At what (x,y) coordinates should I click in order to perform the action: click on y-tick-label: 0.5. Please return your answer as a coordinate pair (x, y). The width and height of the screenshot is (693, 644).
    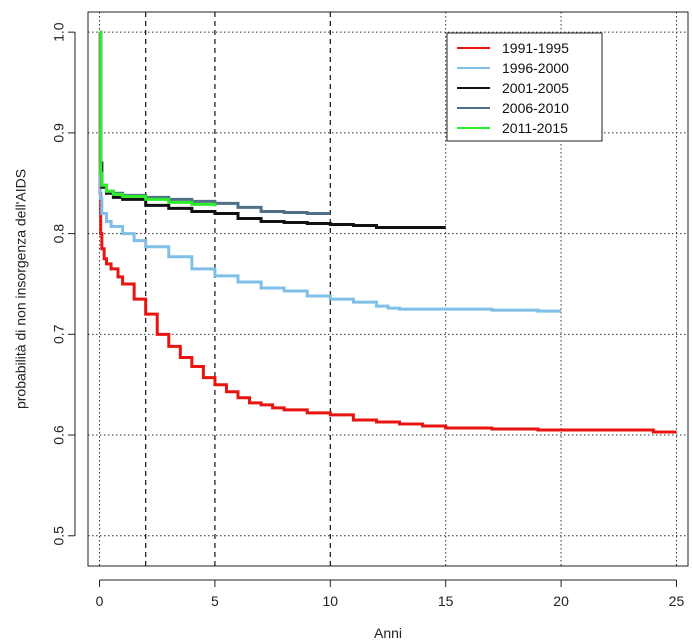
    Looking at the image, I should click on (59, 536).